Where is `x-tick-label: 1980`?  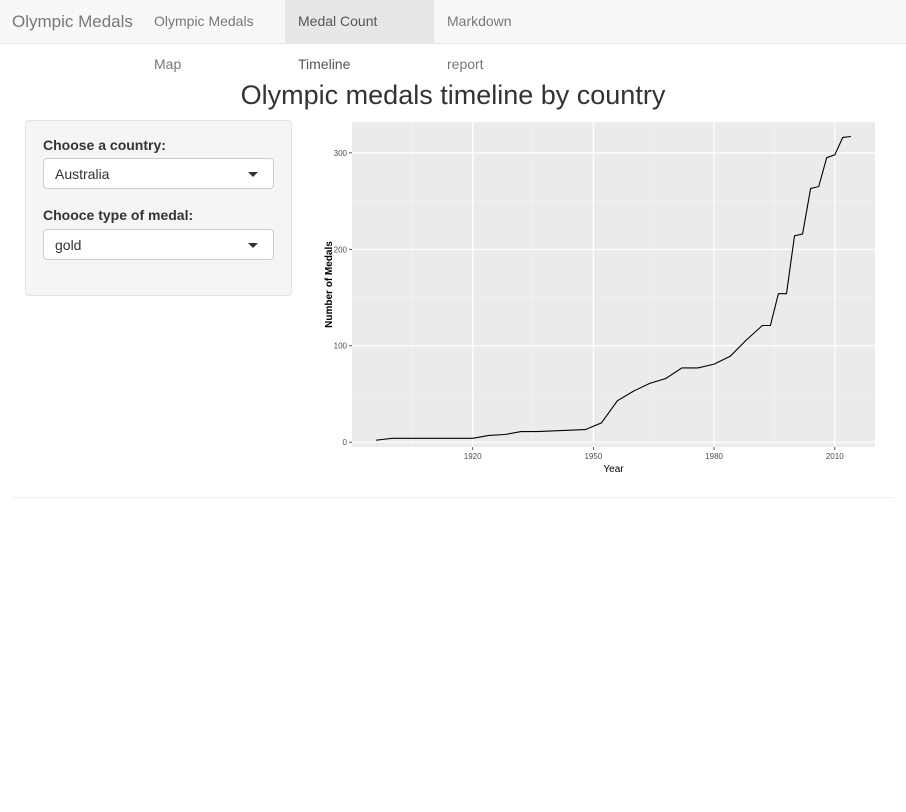 x-tick-label: 1980 is located at coordinates (714, 456).